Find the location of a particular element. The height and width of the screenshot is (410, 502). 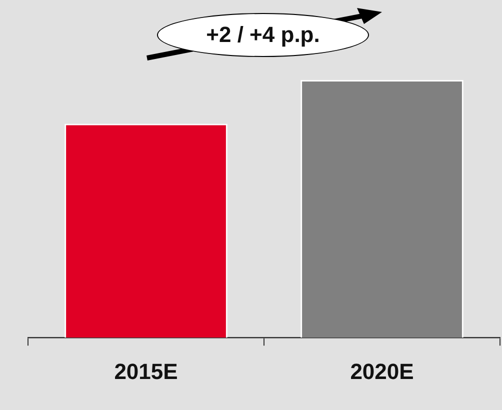

text: +2 / +4 p.p. is located at coordinates (263, 35).